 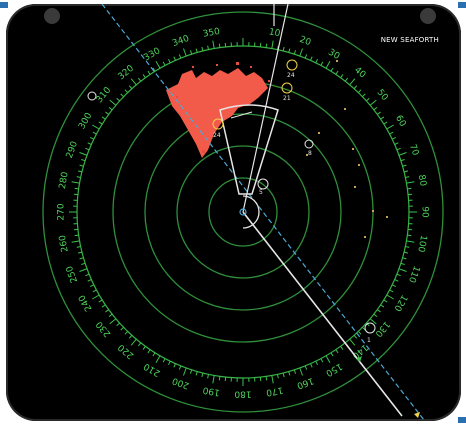 What do you see at coordinates (413, 274) in the screenshot?
I see `bearing-label: 110` at bounding box center [413, 274].